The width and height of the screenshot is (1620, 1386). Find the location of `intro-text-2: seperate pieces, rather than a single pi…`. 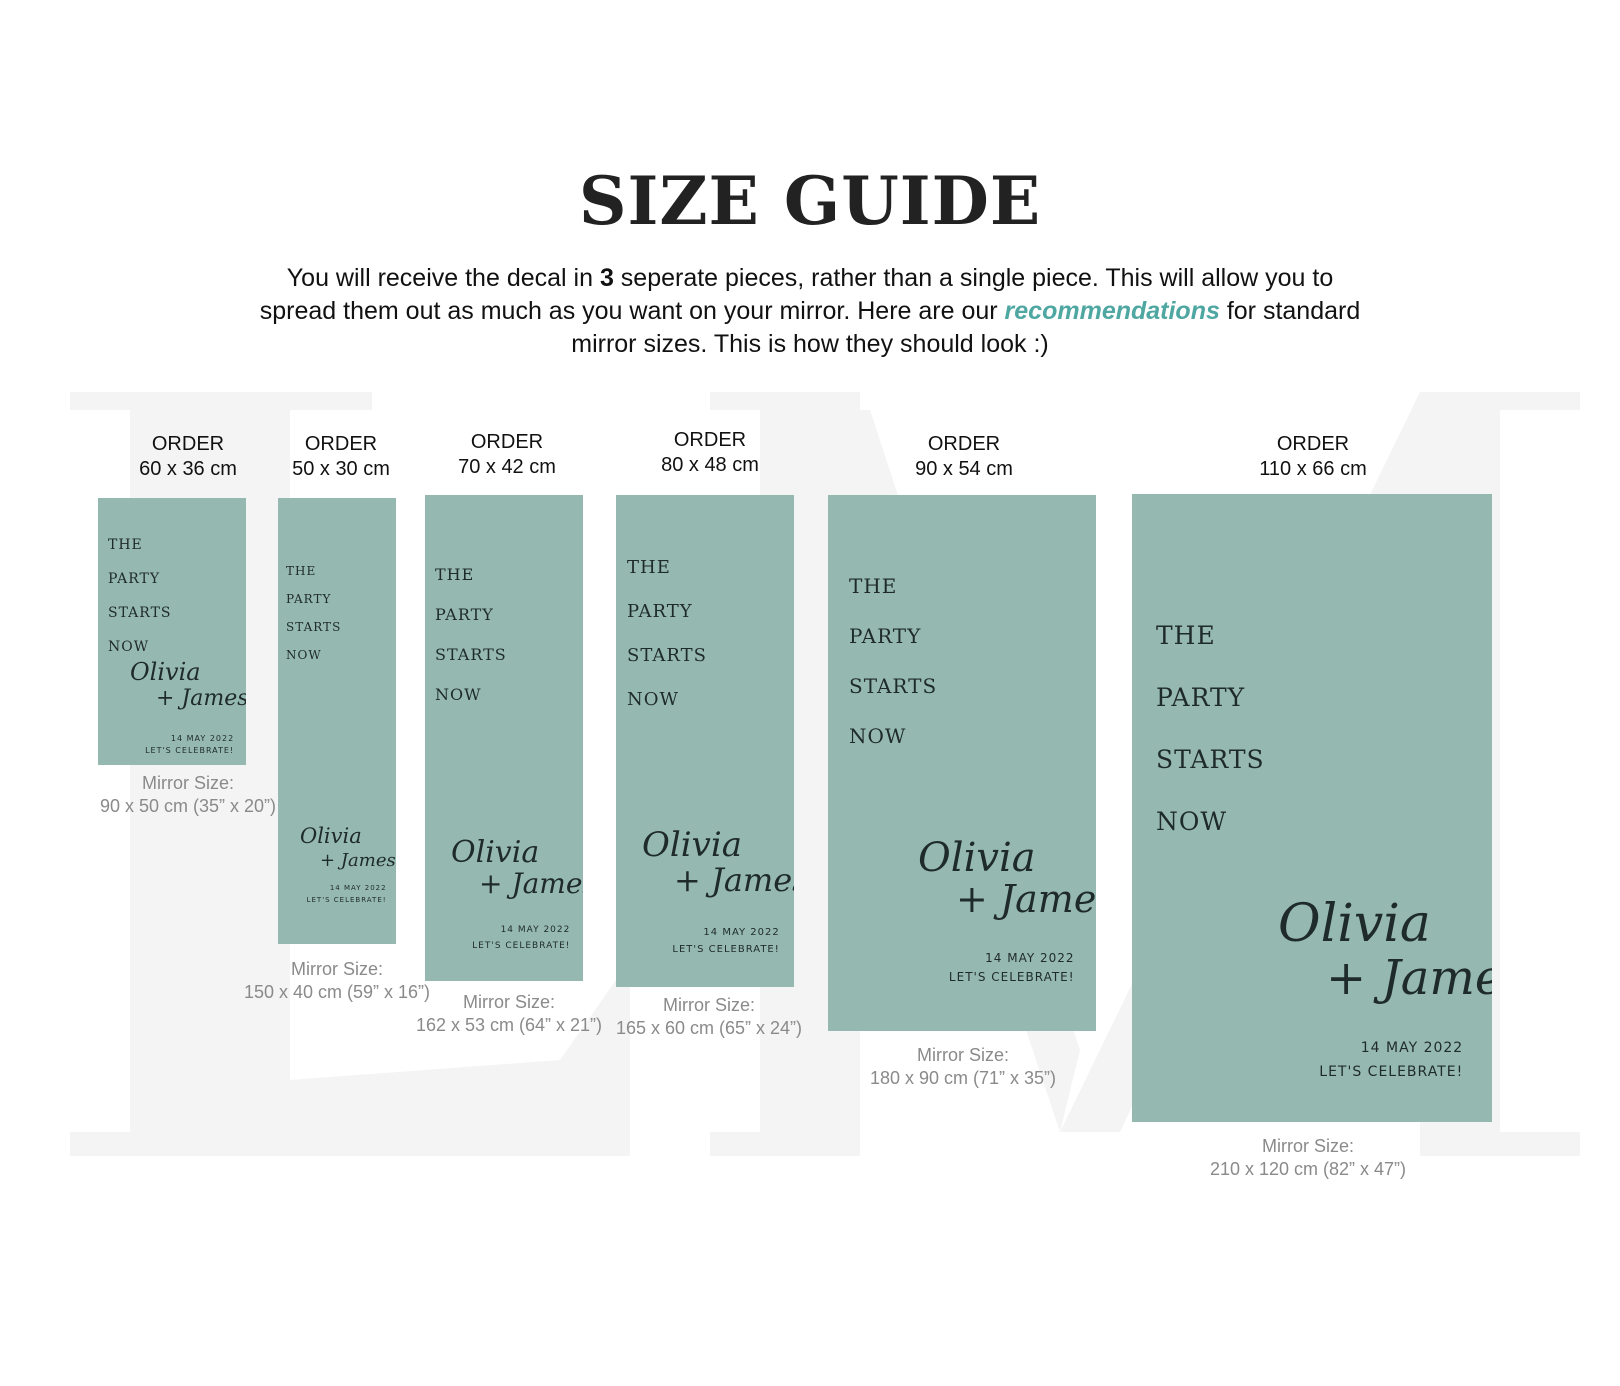

intro-text-2: seperate pieces, rather than a single pi… is located at coordinates (796, 294).